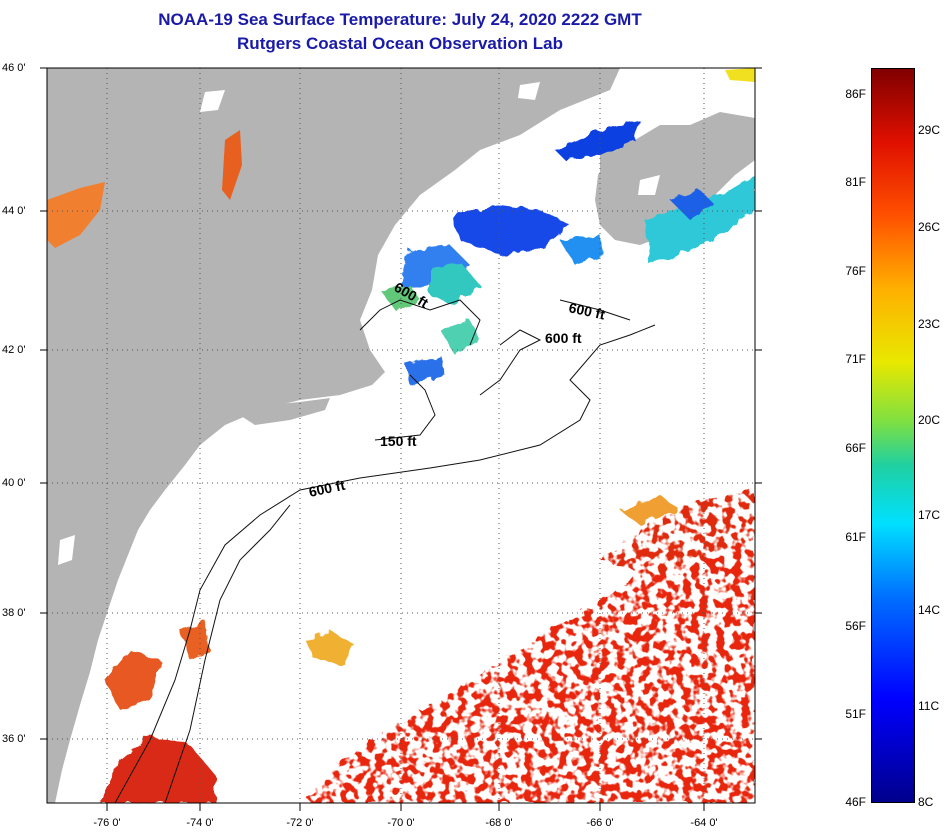 This screenshot has height=832, width=944. What do you see at coordinates (855, 94) in the screenshot?
I see `colorbar-f-label: 86F` at bounding box center [855, 94].